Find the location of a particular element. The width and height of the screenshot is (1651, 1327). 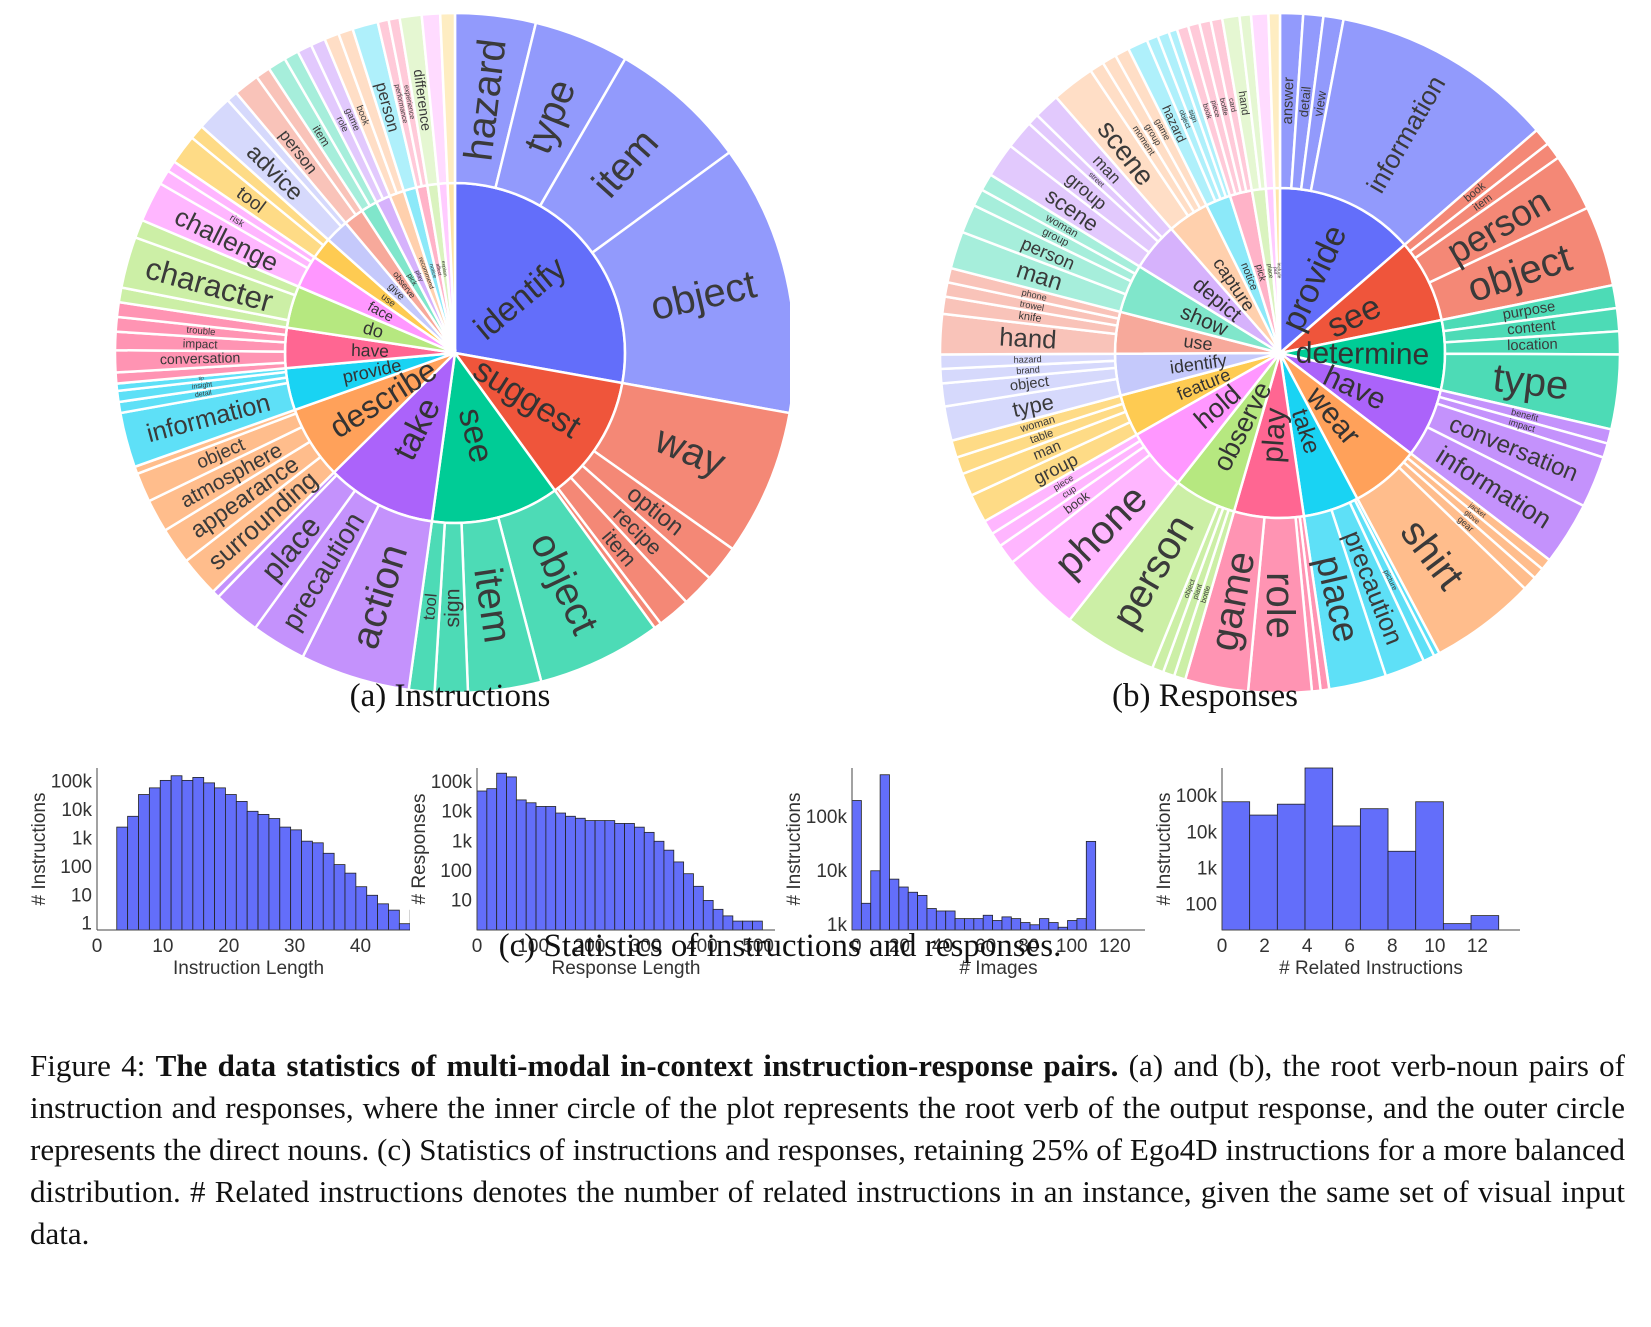

x-axis-label: # Images is located at coordinates (998, 968).